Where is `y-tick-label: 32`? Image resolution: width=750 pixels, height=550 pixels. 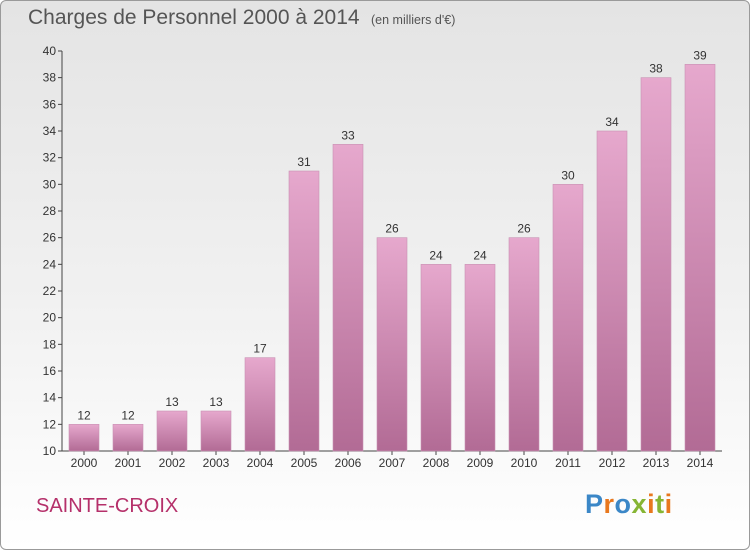 y-tick-label: 32 is located at coordinates (50, 158).